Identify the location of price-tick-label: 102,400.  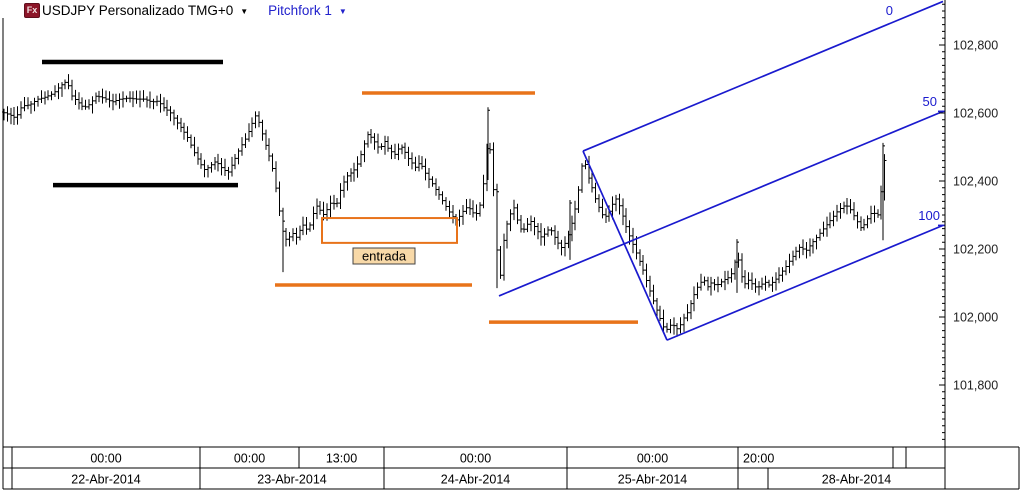
(975, 181).